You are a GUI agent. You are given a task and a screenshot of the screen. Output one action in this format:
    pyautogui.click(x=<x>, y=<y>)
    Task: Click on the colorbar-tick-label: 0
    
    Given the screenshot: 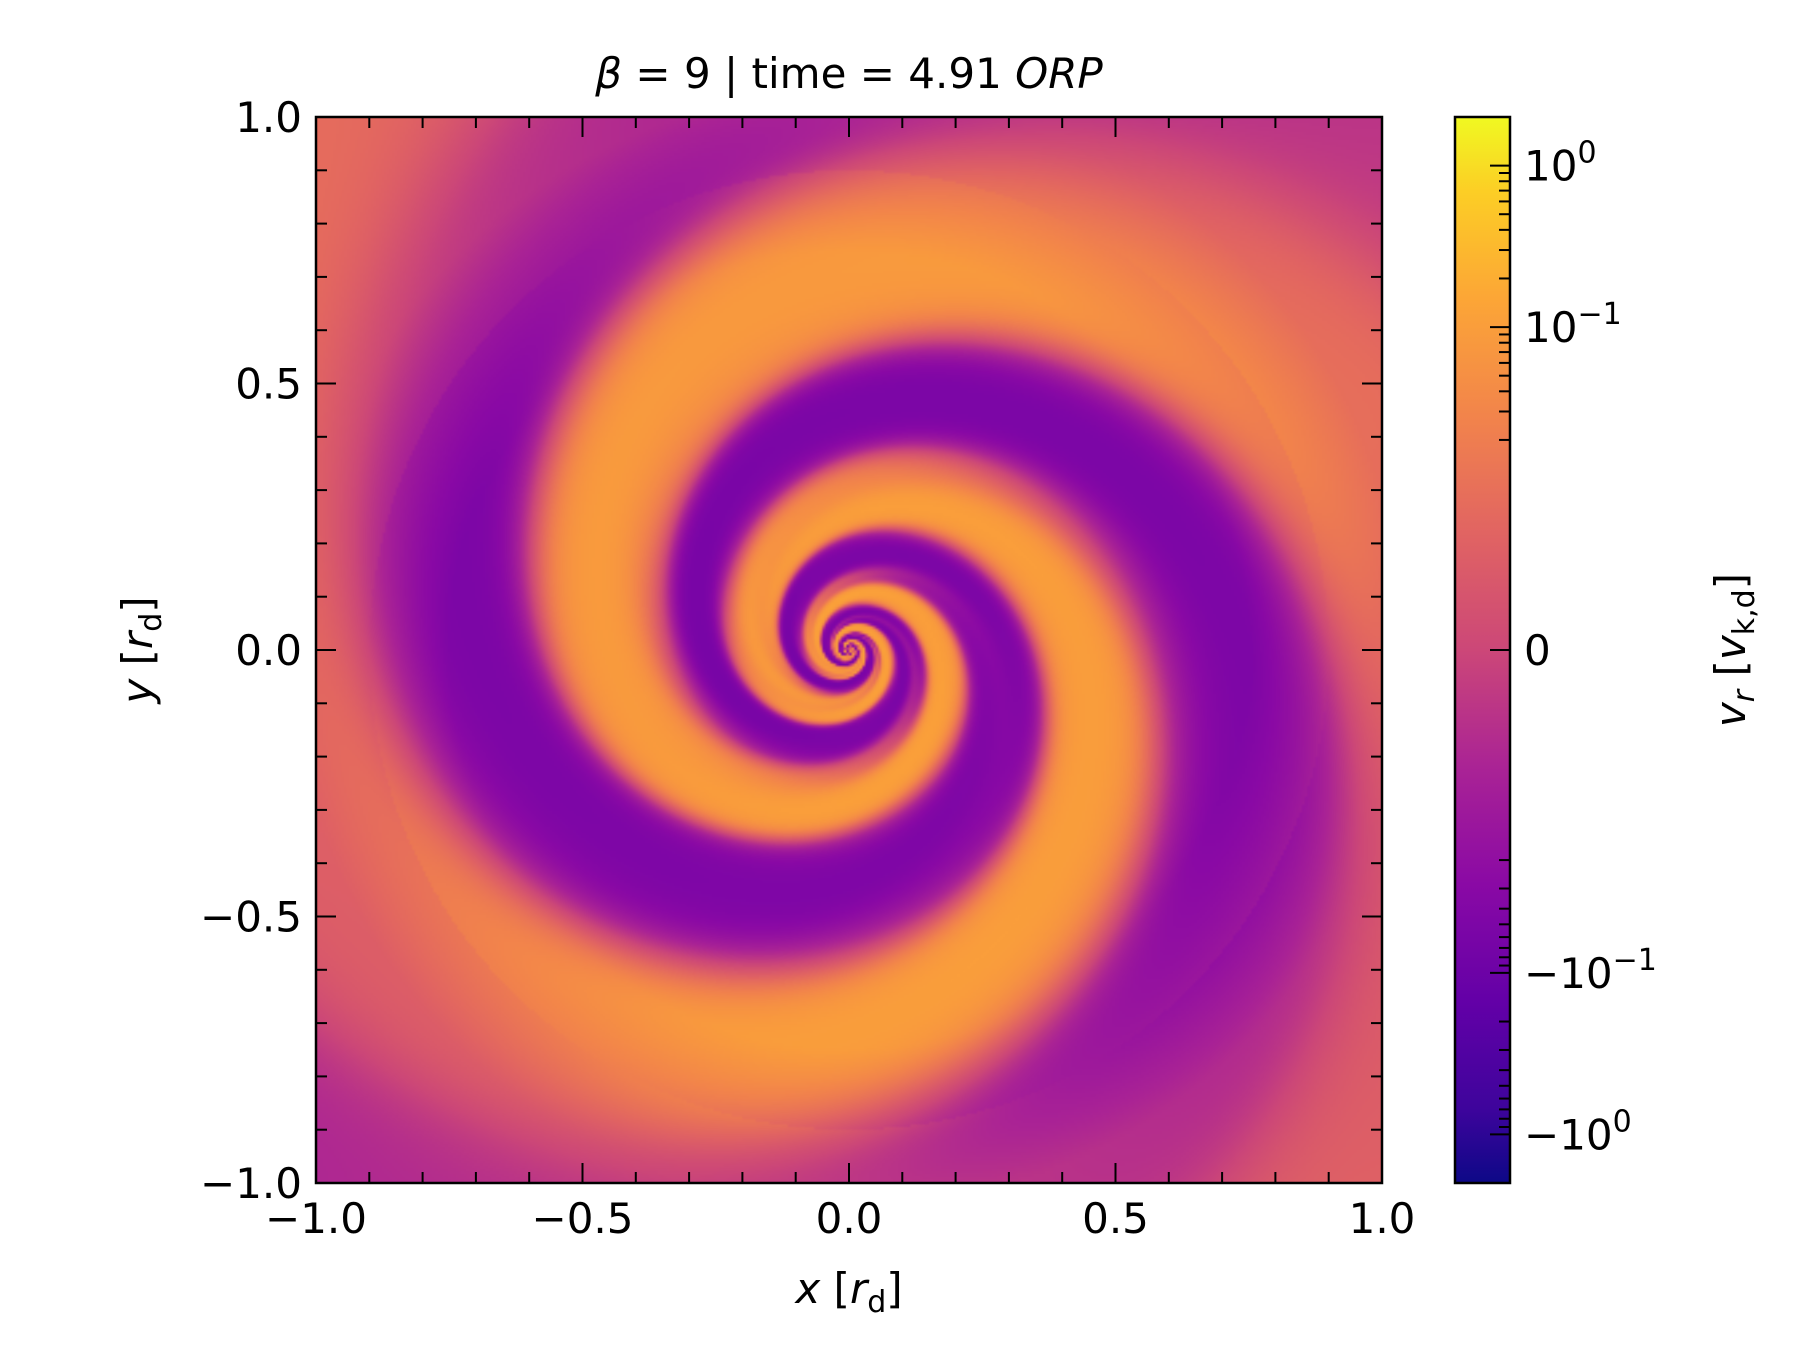 What is the action you would take?
    pyautogui.click(x=1537, y=650)
    